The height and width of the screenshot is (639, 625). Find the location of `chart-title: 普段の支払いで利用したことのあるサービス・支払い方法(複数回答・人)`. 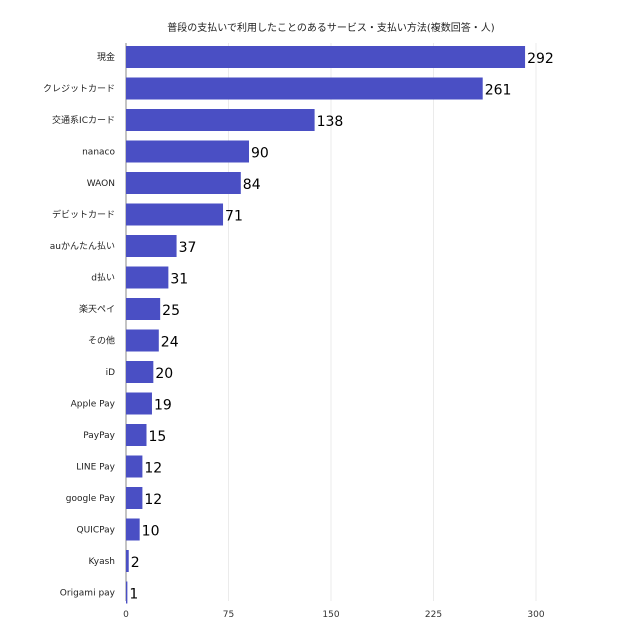

chart-title: 普段の支払いで利用したことのあるサービス・支払い方法(複数回答・人) is located at coordinates (331, 27).